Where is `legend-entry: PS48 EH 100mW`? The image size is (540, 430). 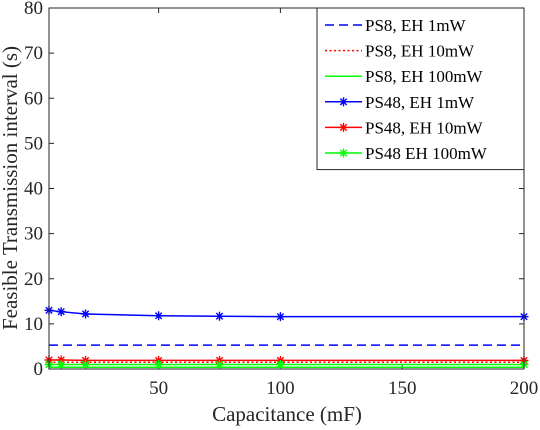 legend-entry: PS48 EH 100mW is located at coordinates (406, 153).